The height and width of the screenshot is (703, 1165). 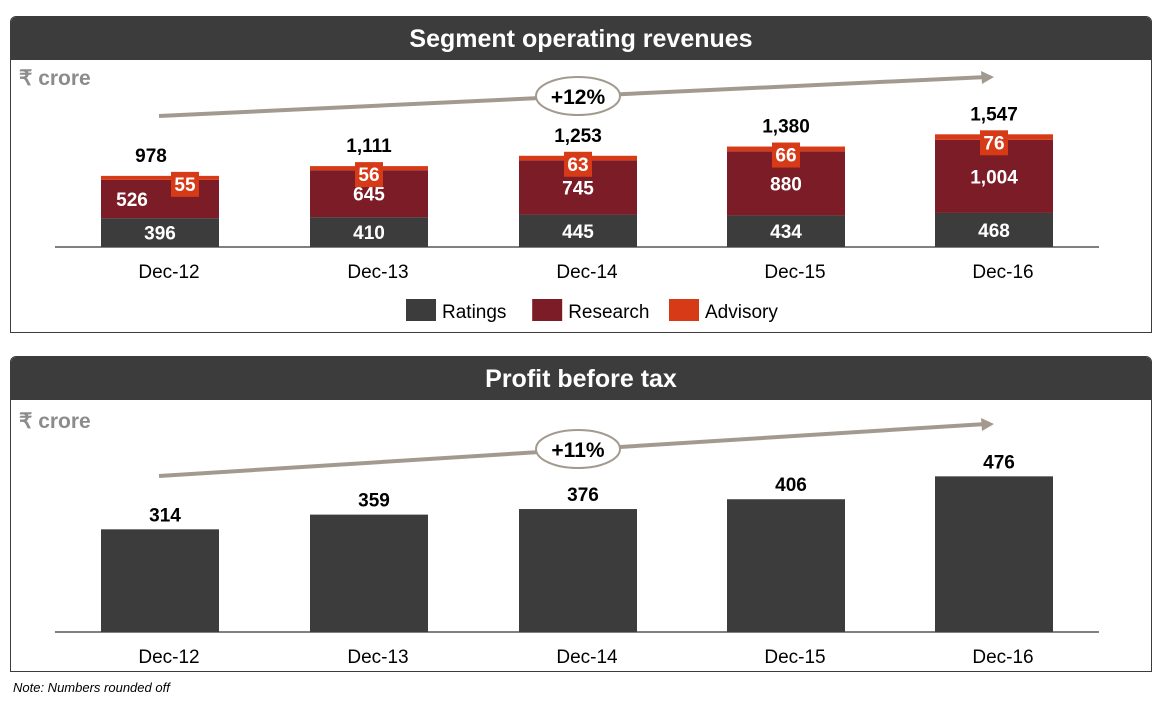 I want to click on pbt-x-tick-label: Dec-15, so click(x=794, y=657).